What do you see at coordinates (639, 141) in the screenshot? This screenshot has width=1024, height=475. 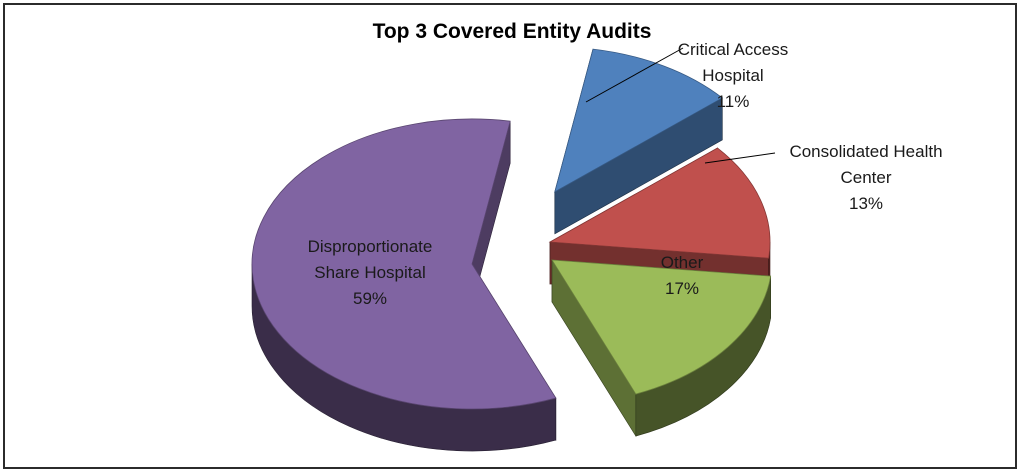 I see `pie-slice-critical-access-hospital` at bounding box center [639, 141].